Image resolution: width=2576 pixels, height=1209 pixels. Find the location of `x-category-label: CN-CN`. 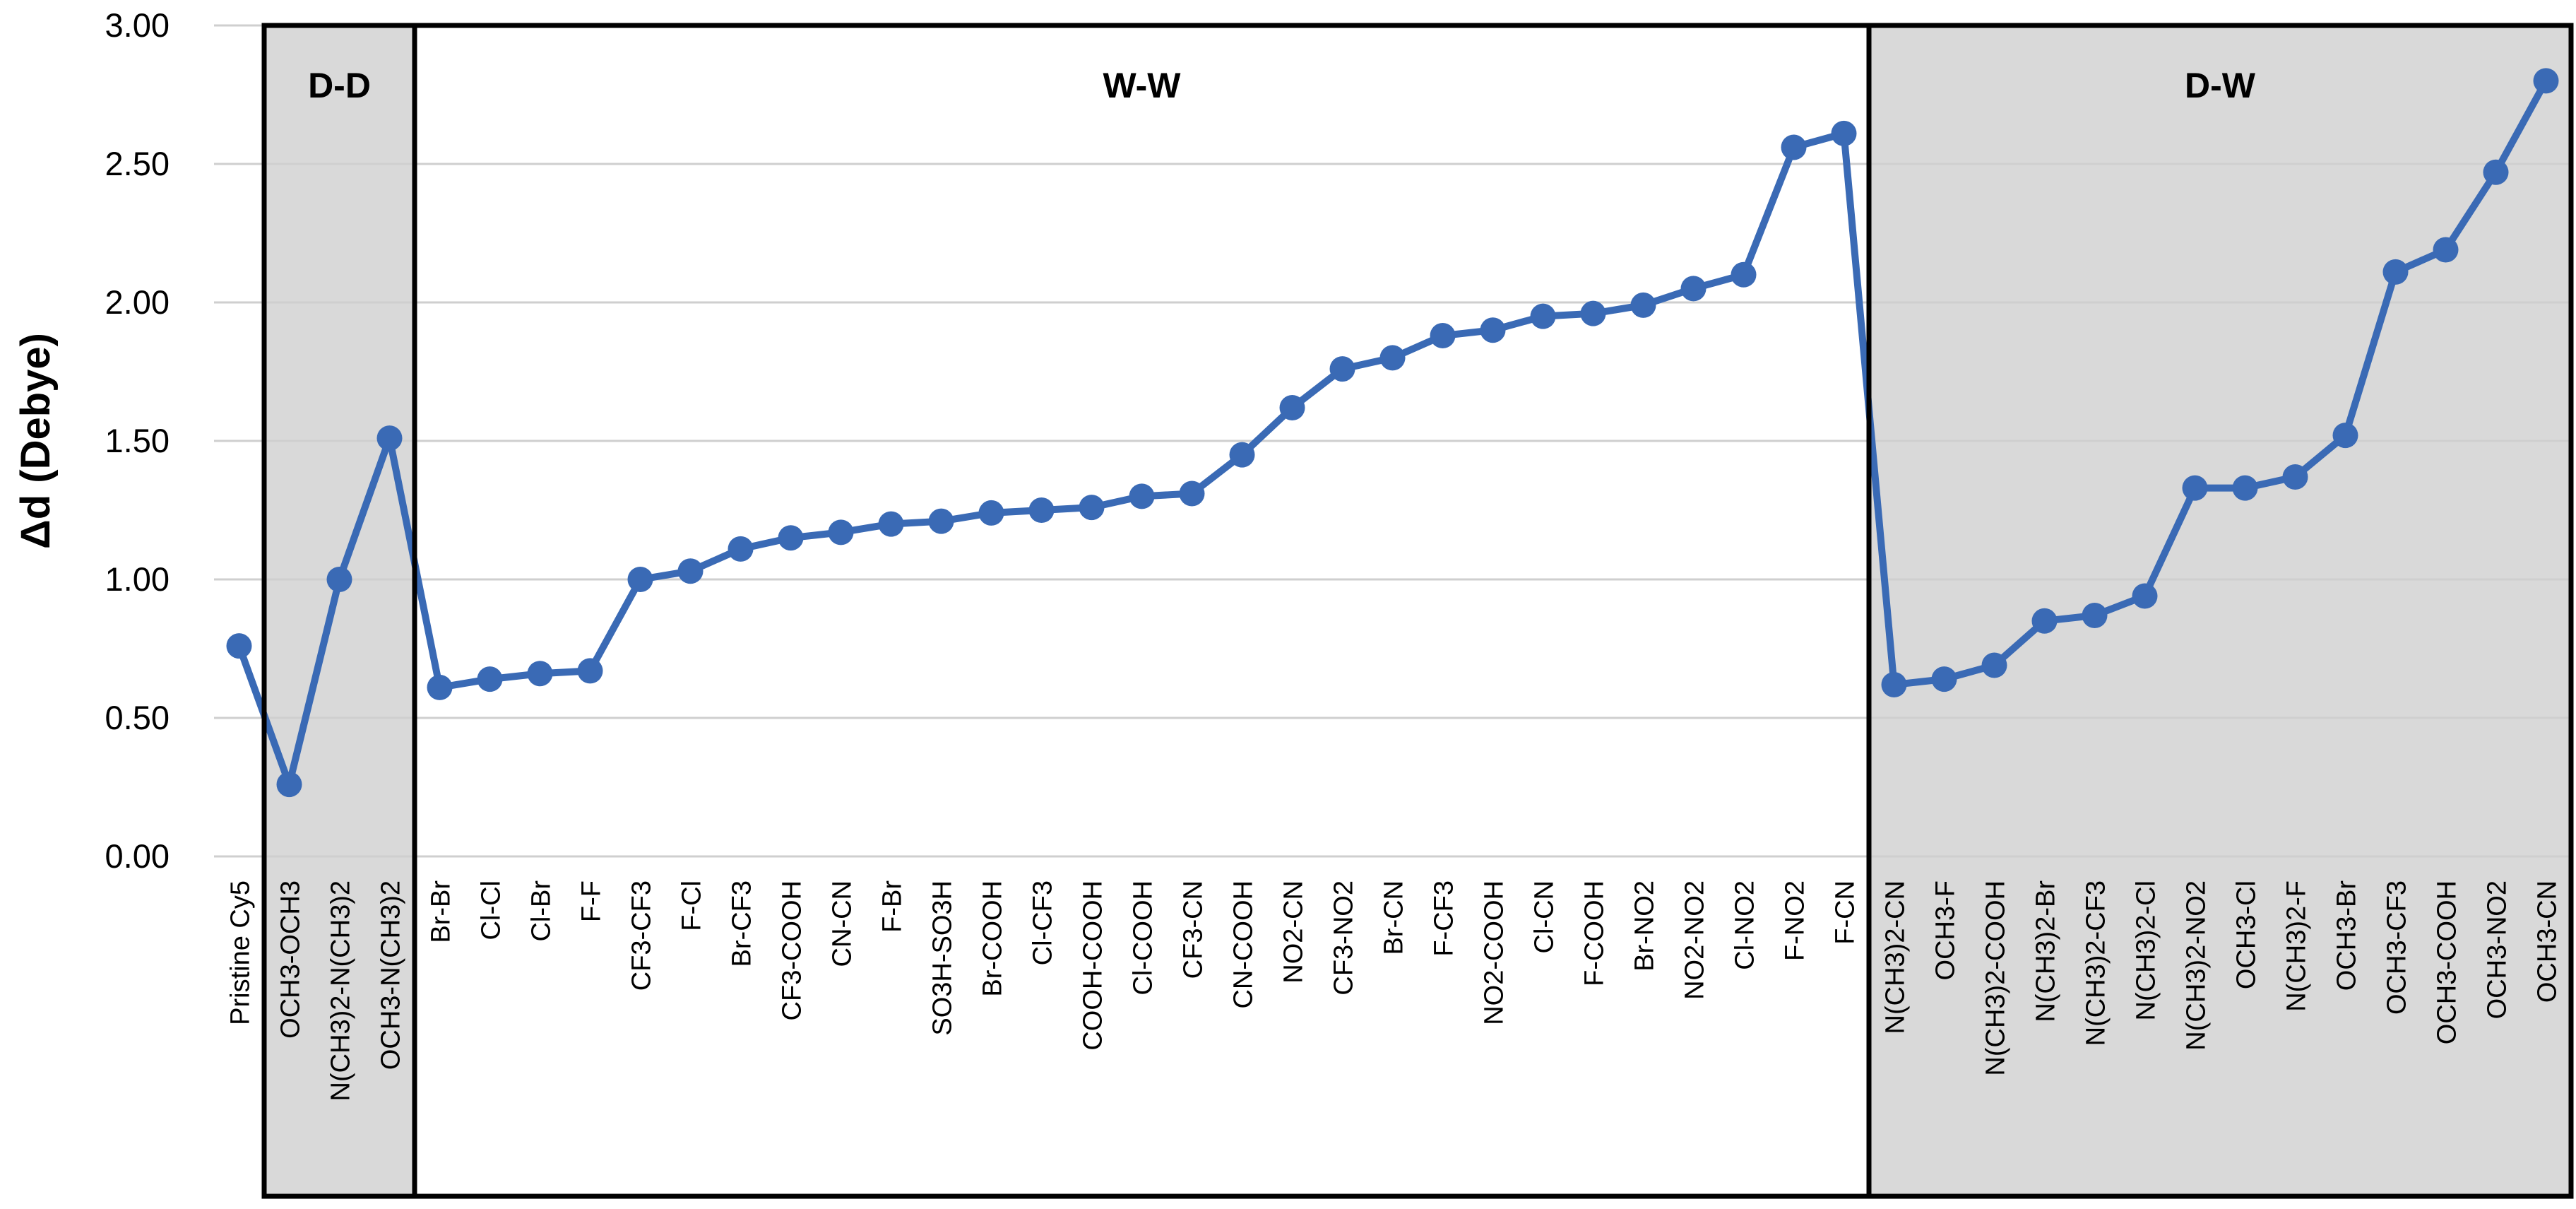

x-category-label: CN-CN is located at coordinates (842, 923).